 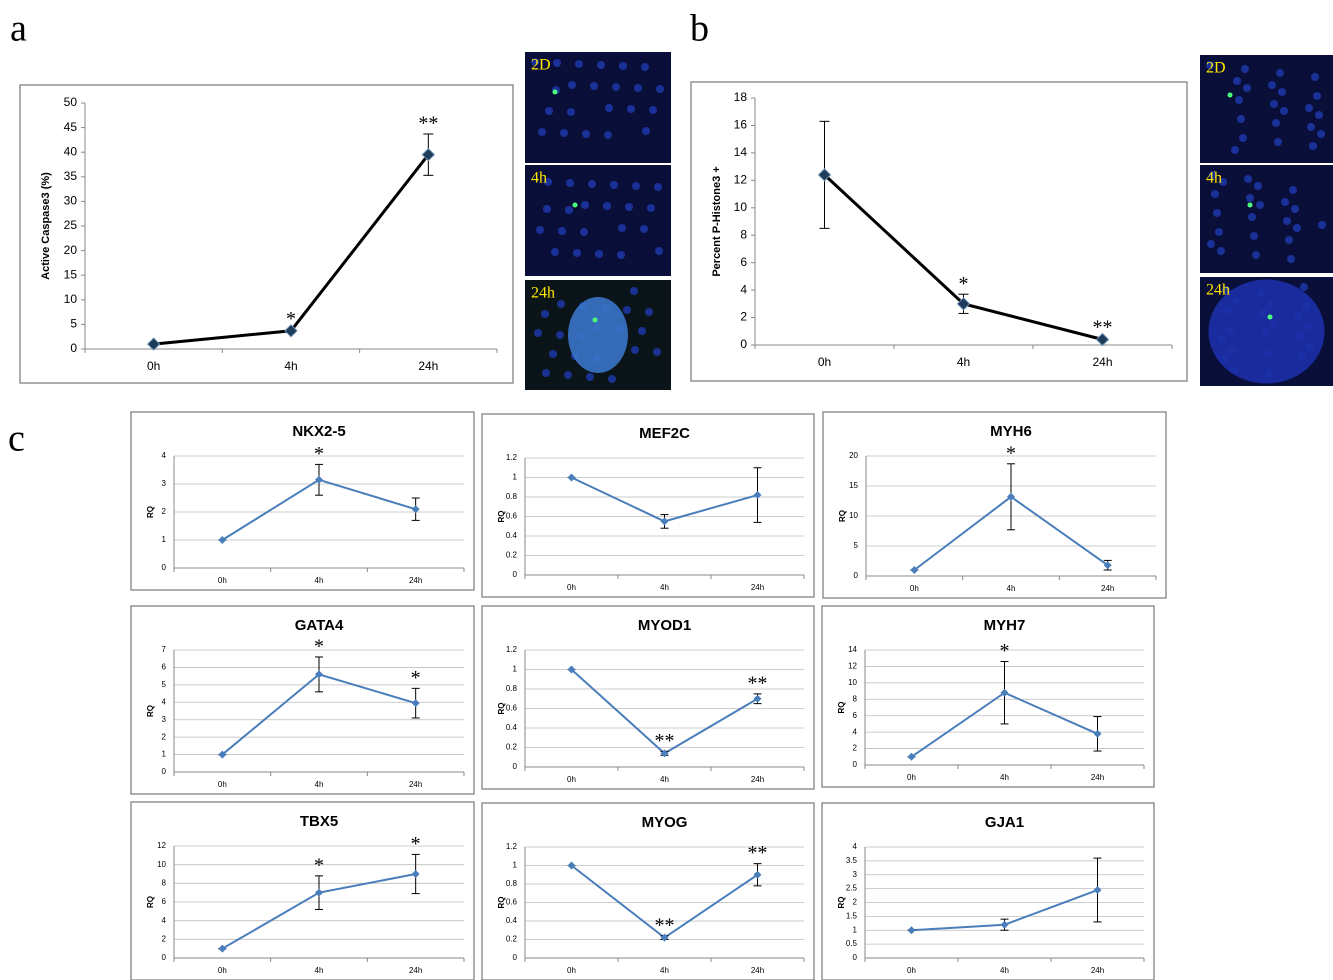 I want to click on y-tick-label: 20, so click(x=71, y=250).